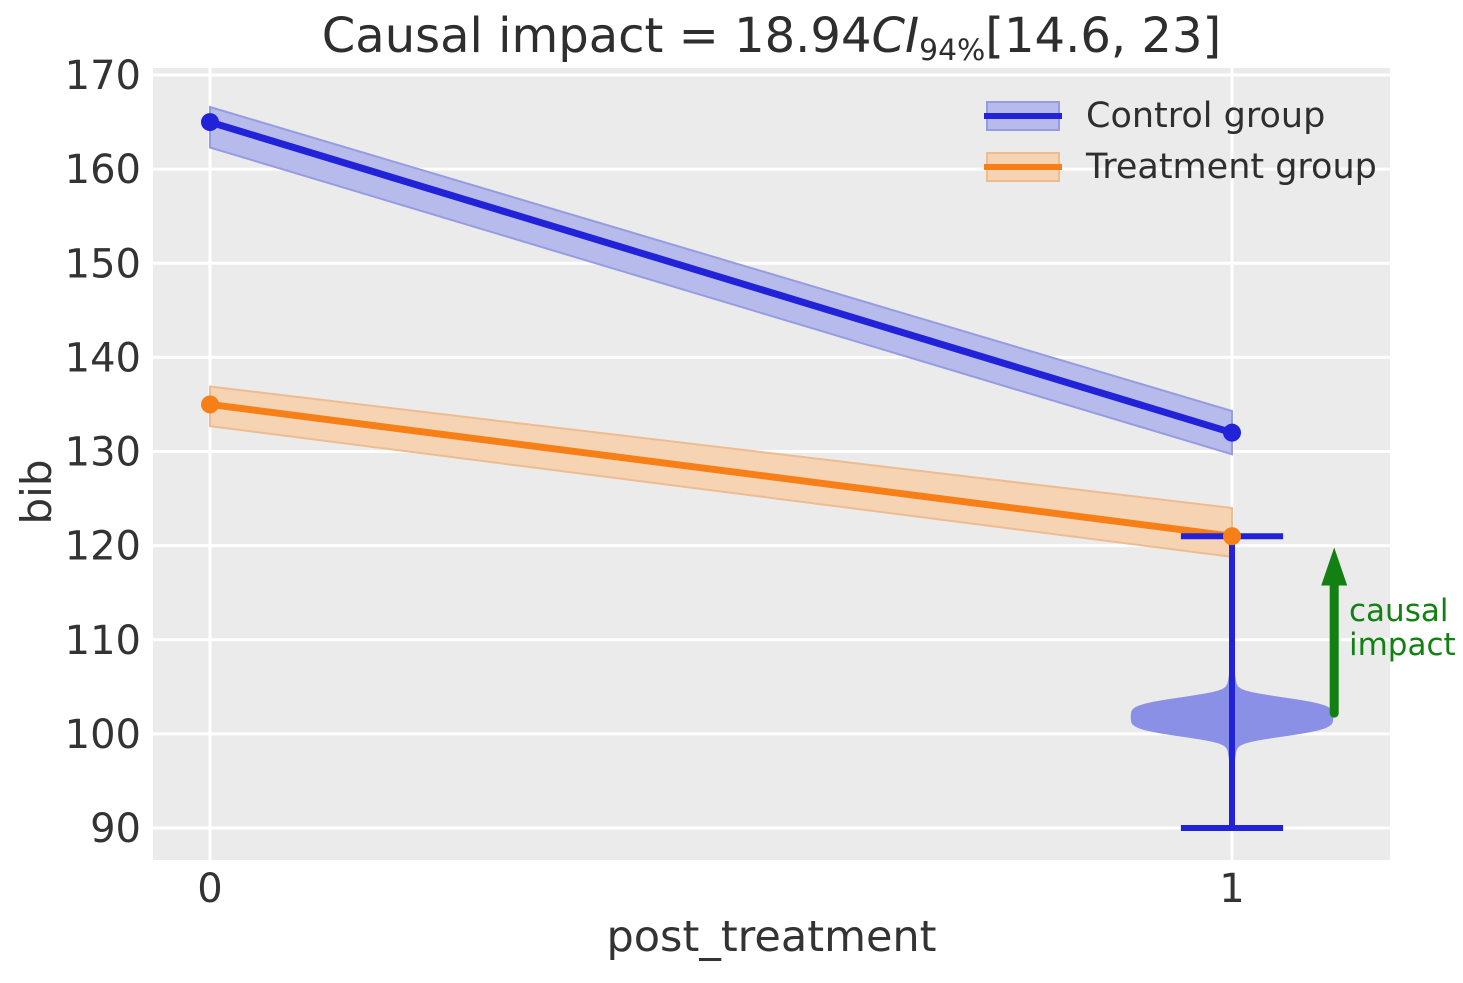 This screenshot has width=1463, height=983. What do you see at coordinates (771, 937) in the screenshot?
I see `x-axis-label: post_treatment` at bounding box center [771, 937].